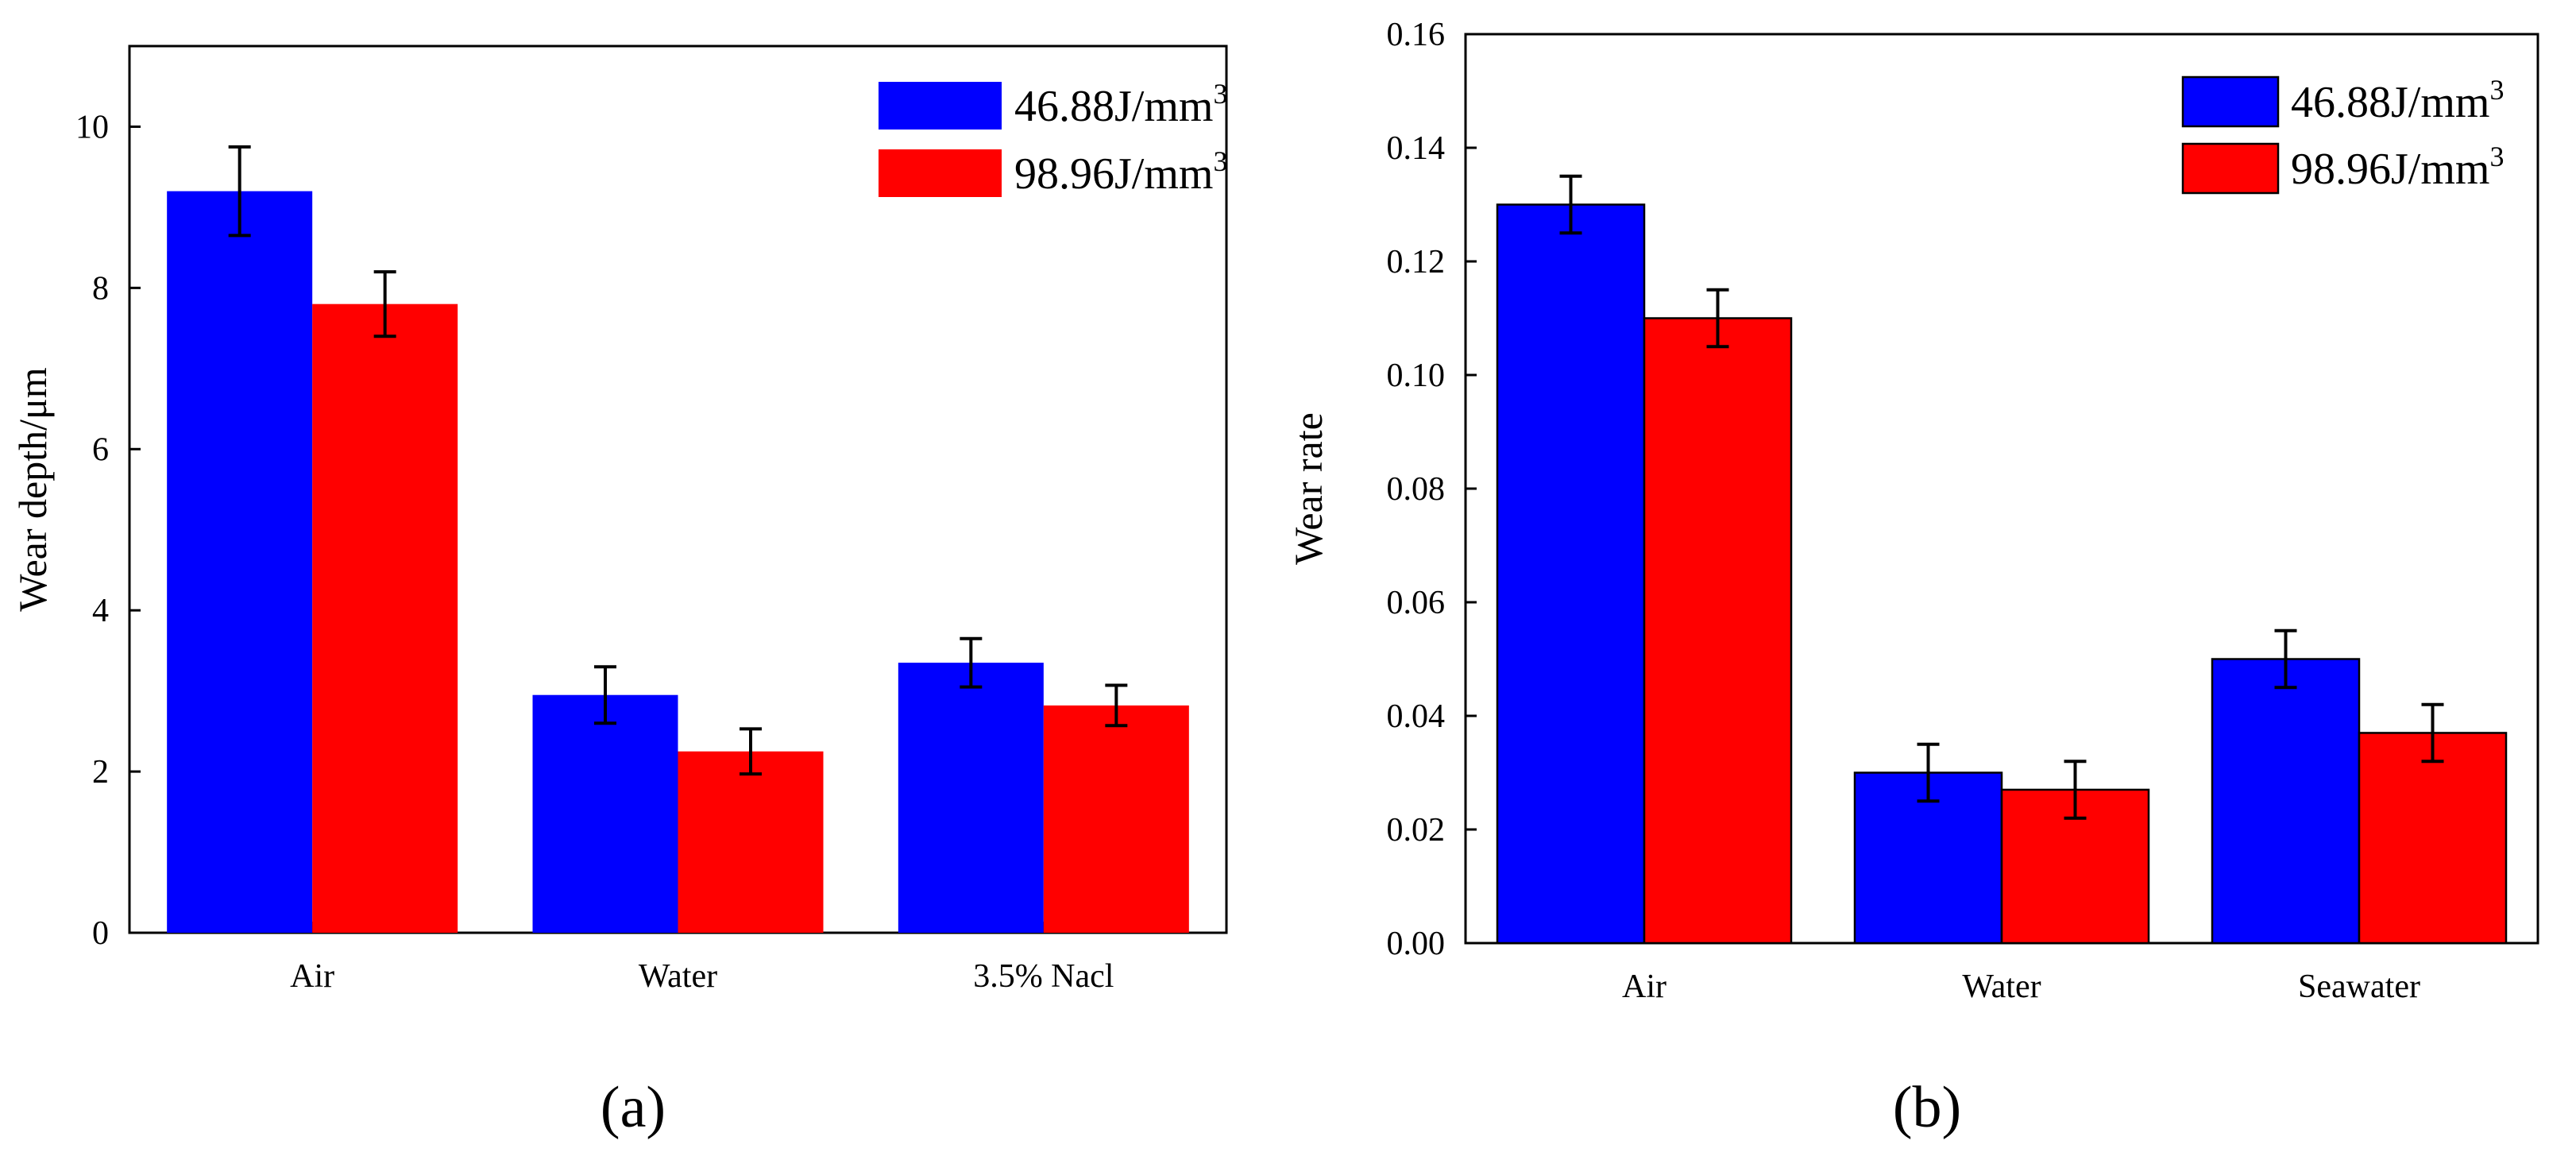 Image resolution: width=2576 pixels, height=1160 pixels. I want to click on y-tick-label: 0.00, so click(1416, 944).